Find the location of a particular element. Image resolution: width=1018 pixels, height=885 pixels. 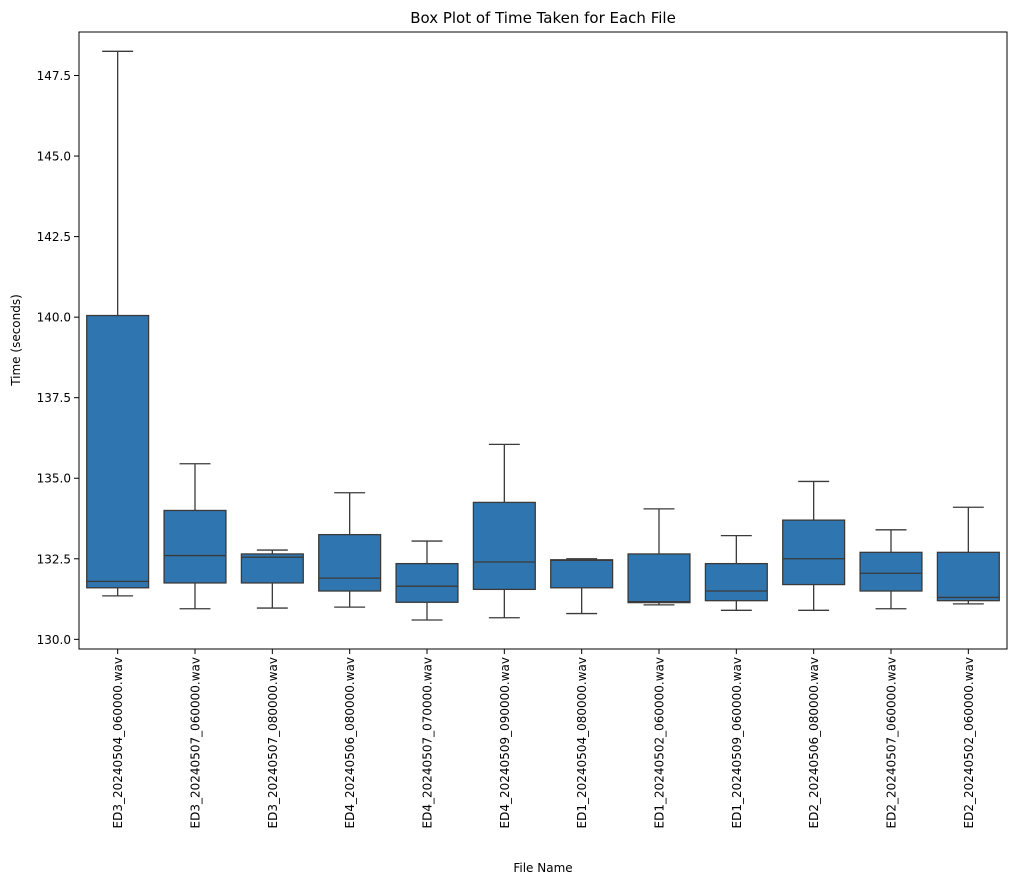

y-tick-label: 130.0 is located at coordinates (54, 640).